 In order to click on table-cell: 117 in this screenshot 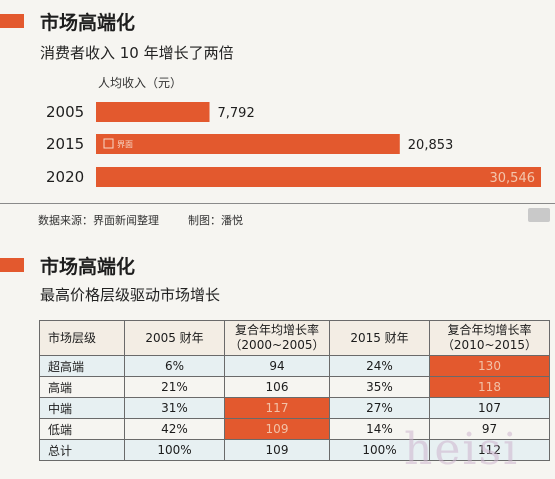, I will do `click(277, 408)`.